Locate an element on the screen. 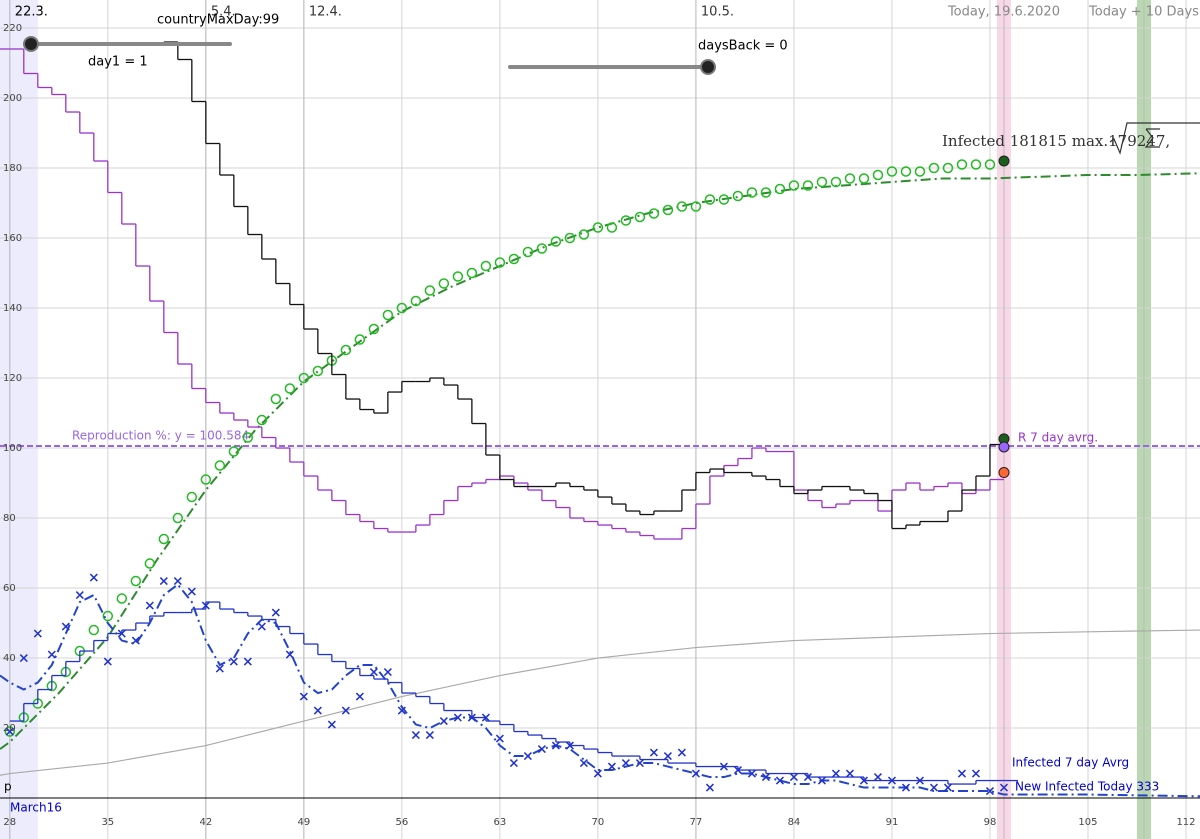 The image size is (1200, 839). x-tick-label: 28 is located at coordinates (9, 822).